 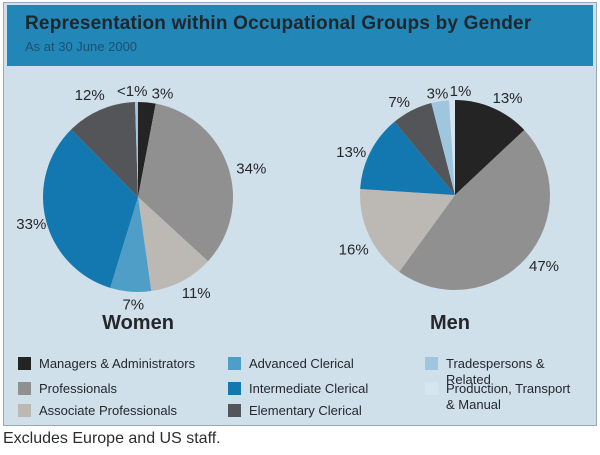 I want to click on legend-swatch-professionals, so click(x=24, y=388).